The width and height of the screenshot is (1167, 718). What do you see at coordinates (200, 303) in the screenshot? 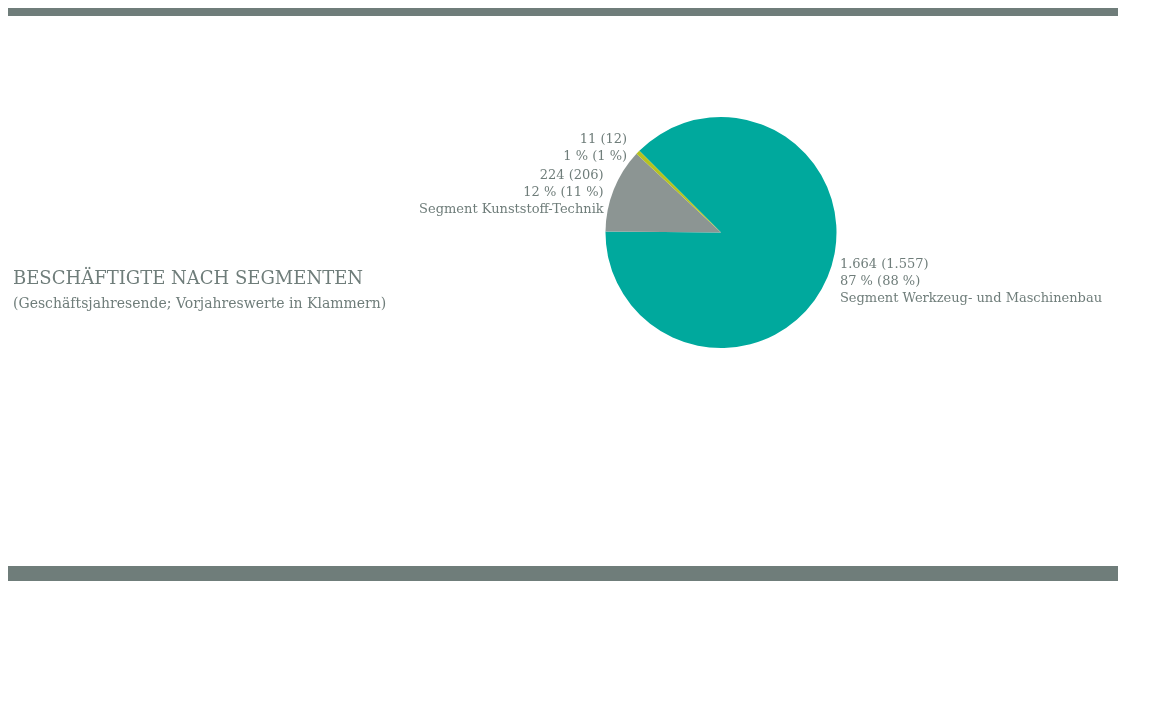
I see `text: (Geschäftsjahresende; Vorjahreswerte in Klammern)` at bounding box center [200, 303].